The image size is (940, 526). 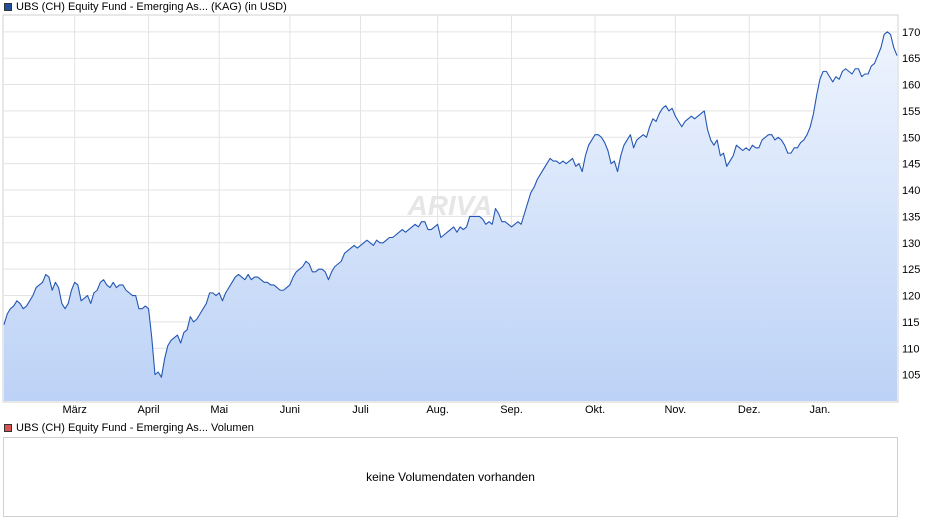 I want to click on x-tick-label: Dez., so click(x=749, y=410).